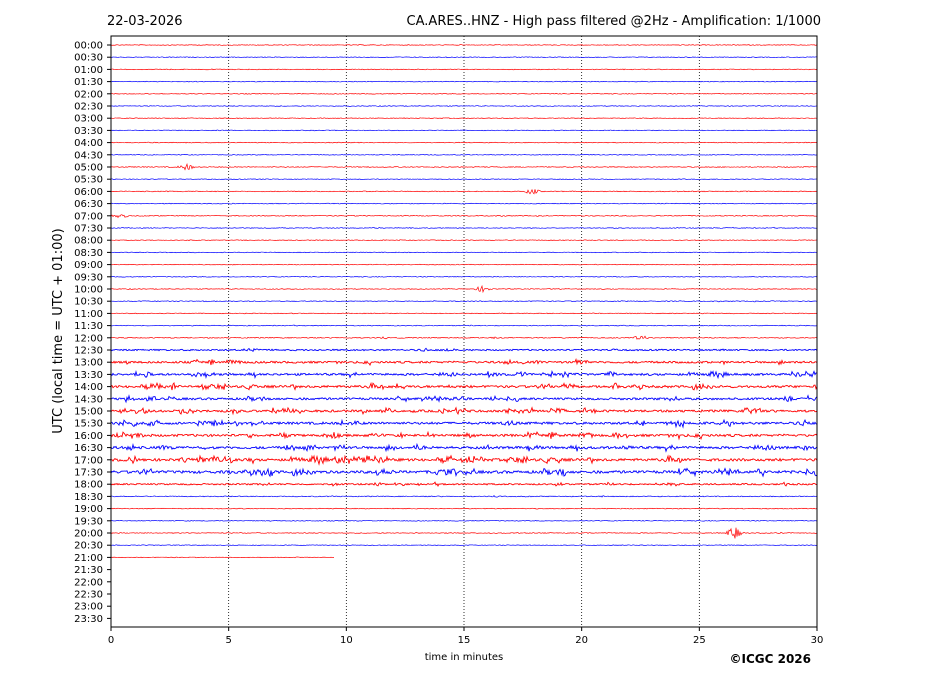 The width and height of the screenshot is (927, 696). Describe the element at coordinates (464, 545) in the screenshot. I see `trace-line-2030` at that location.